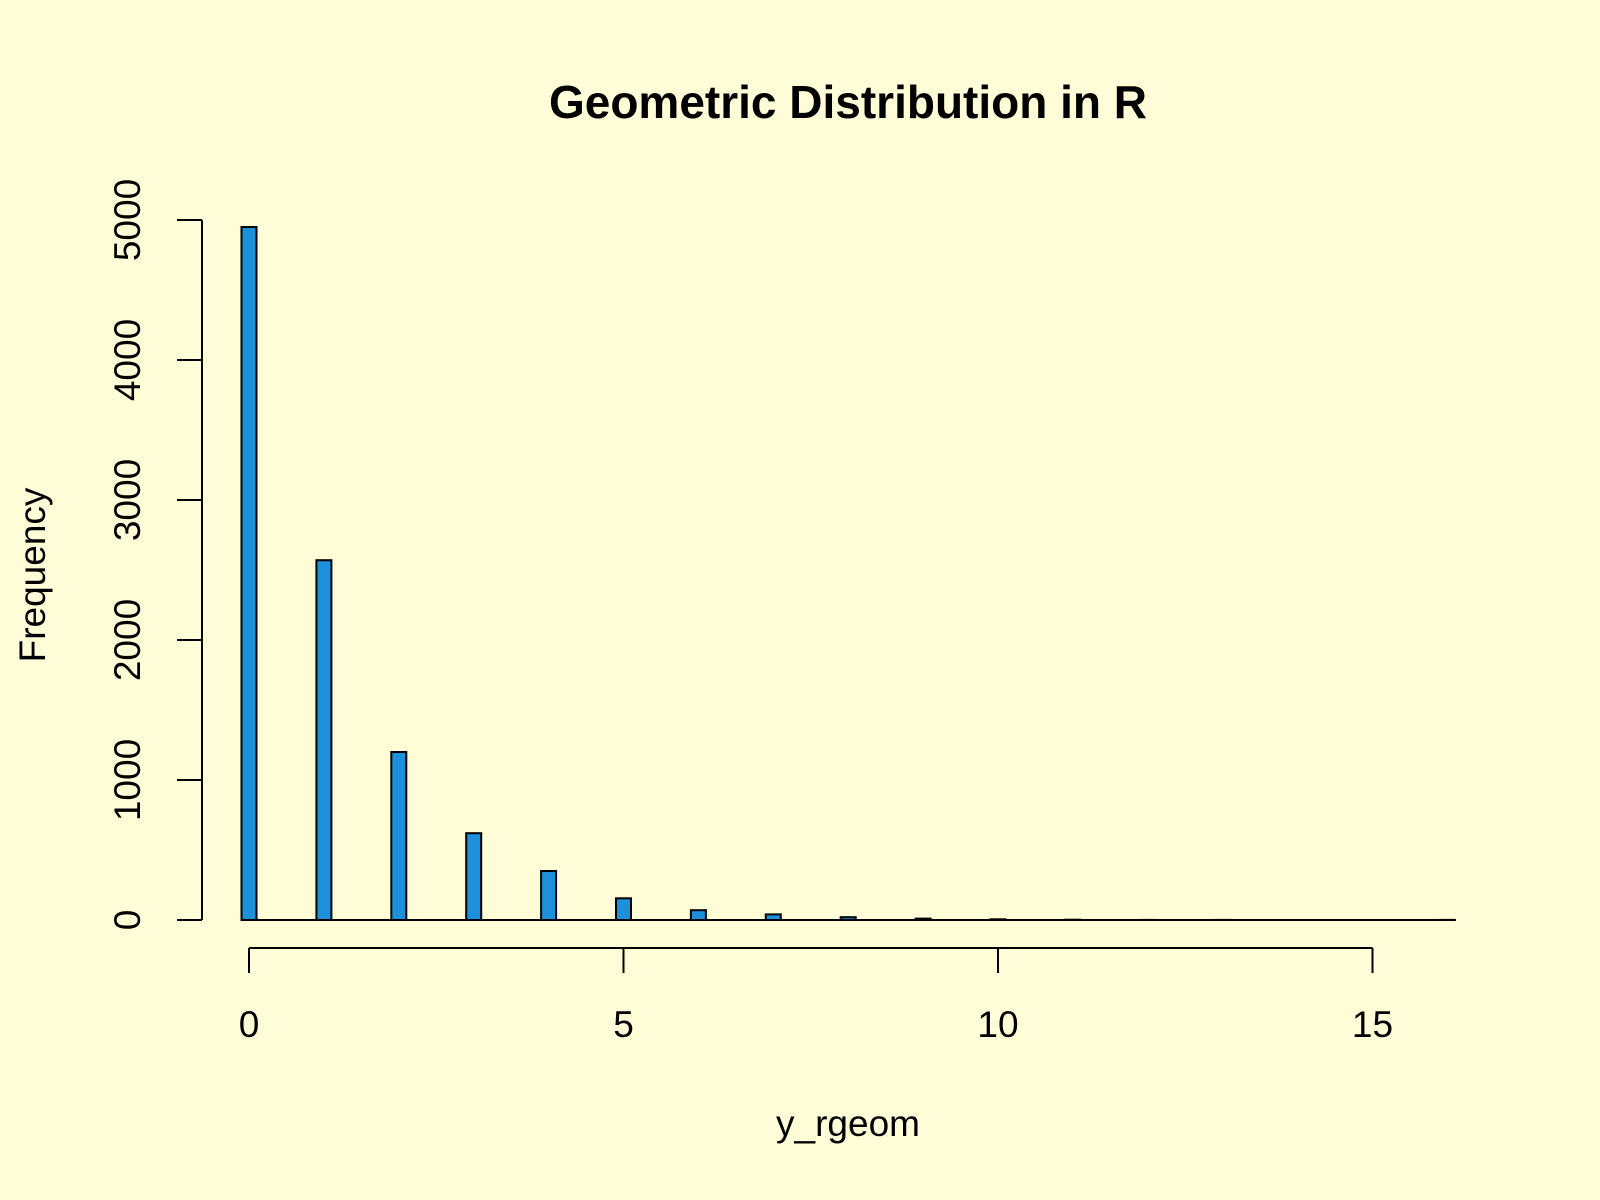 This screenshot has height=1200, width=1600. Describe the element at coordinates (127, 780) in the screenshot. I see `y-tick-label-1000: 1000` at that location.